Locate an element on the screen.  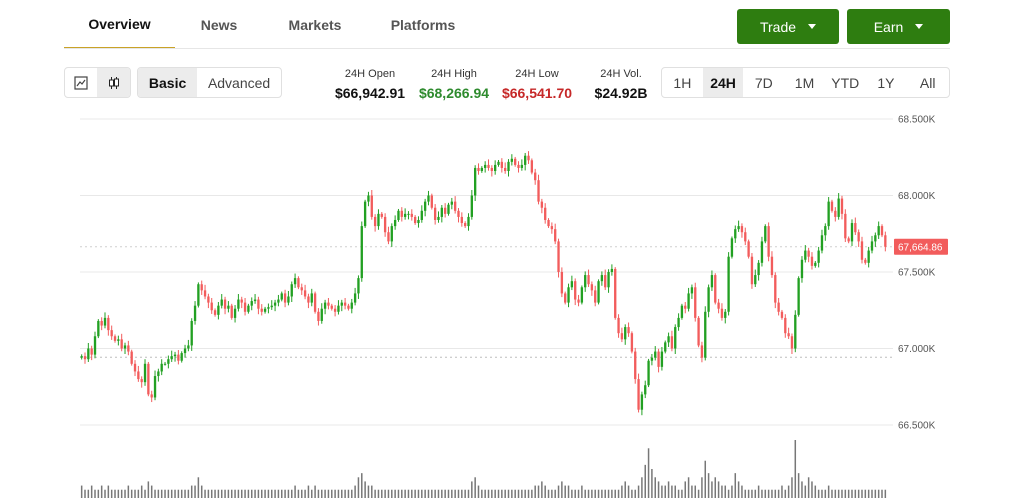
tab-platforms: Platforms is located at coordinates (423, 24).